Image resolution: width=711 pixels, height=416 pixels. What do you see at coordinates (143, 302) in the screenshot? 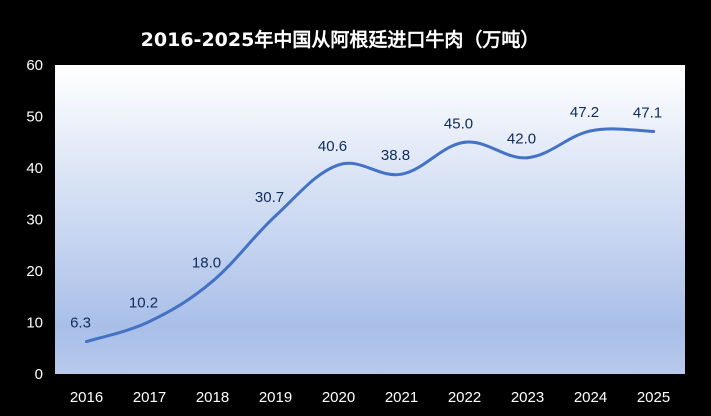
I see `data-label: 10.2` at bounding box center [143, 302].